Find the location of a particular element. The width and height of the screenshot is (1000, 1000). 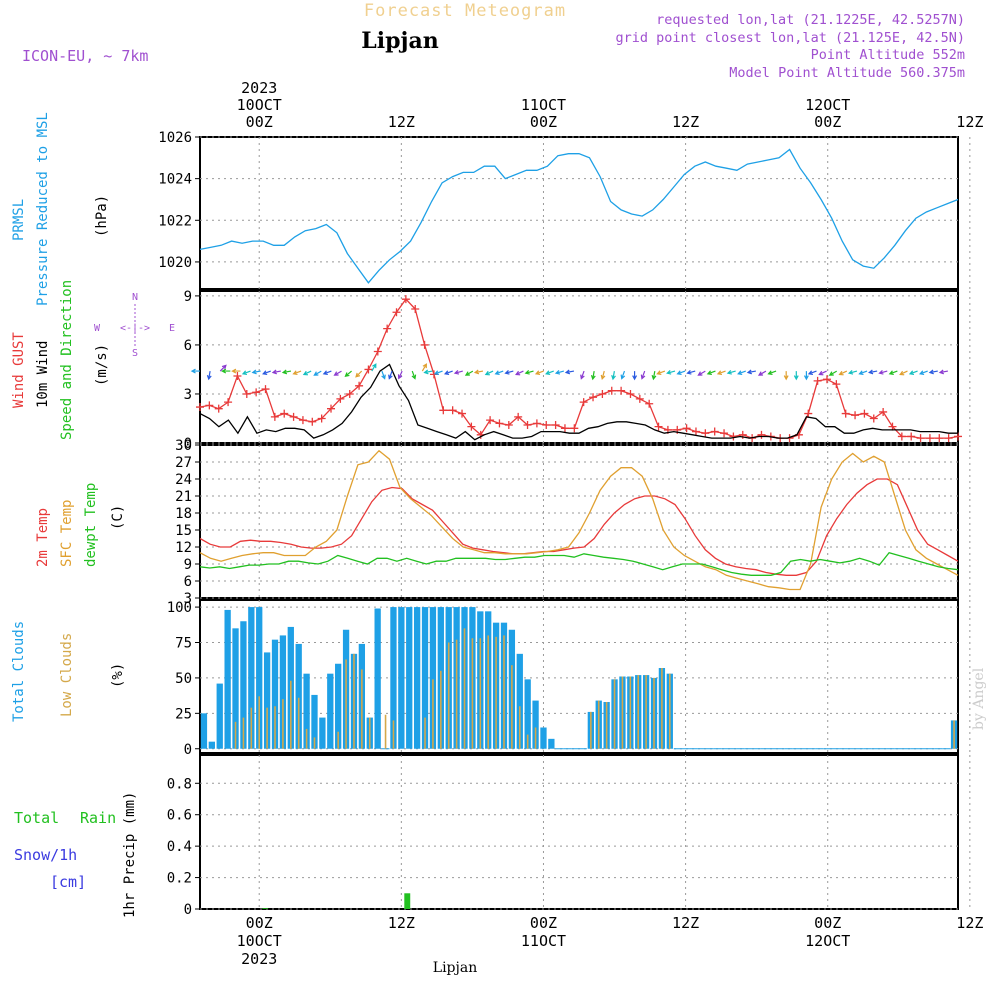

time-label-top: 11OCT is located at coordinates (543, 105).